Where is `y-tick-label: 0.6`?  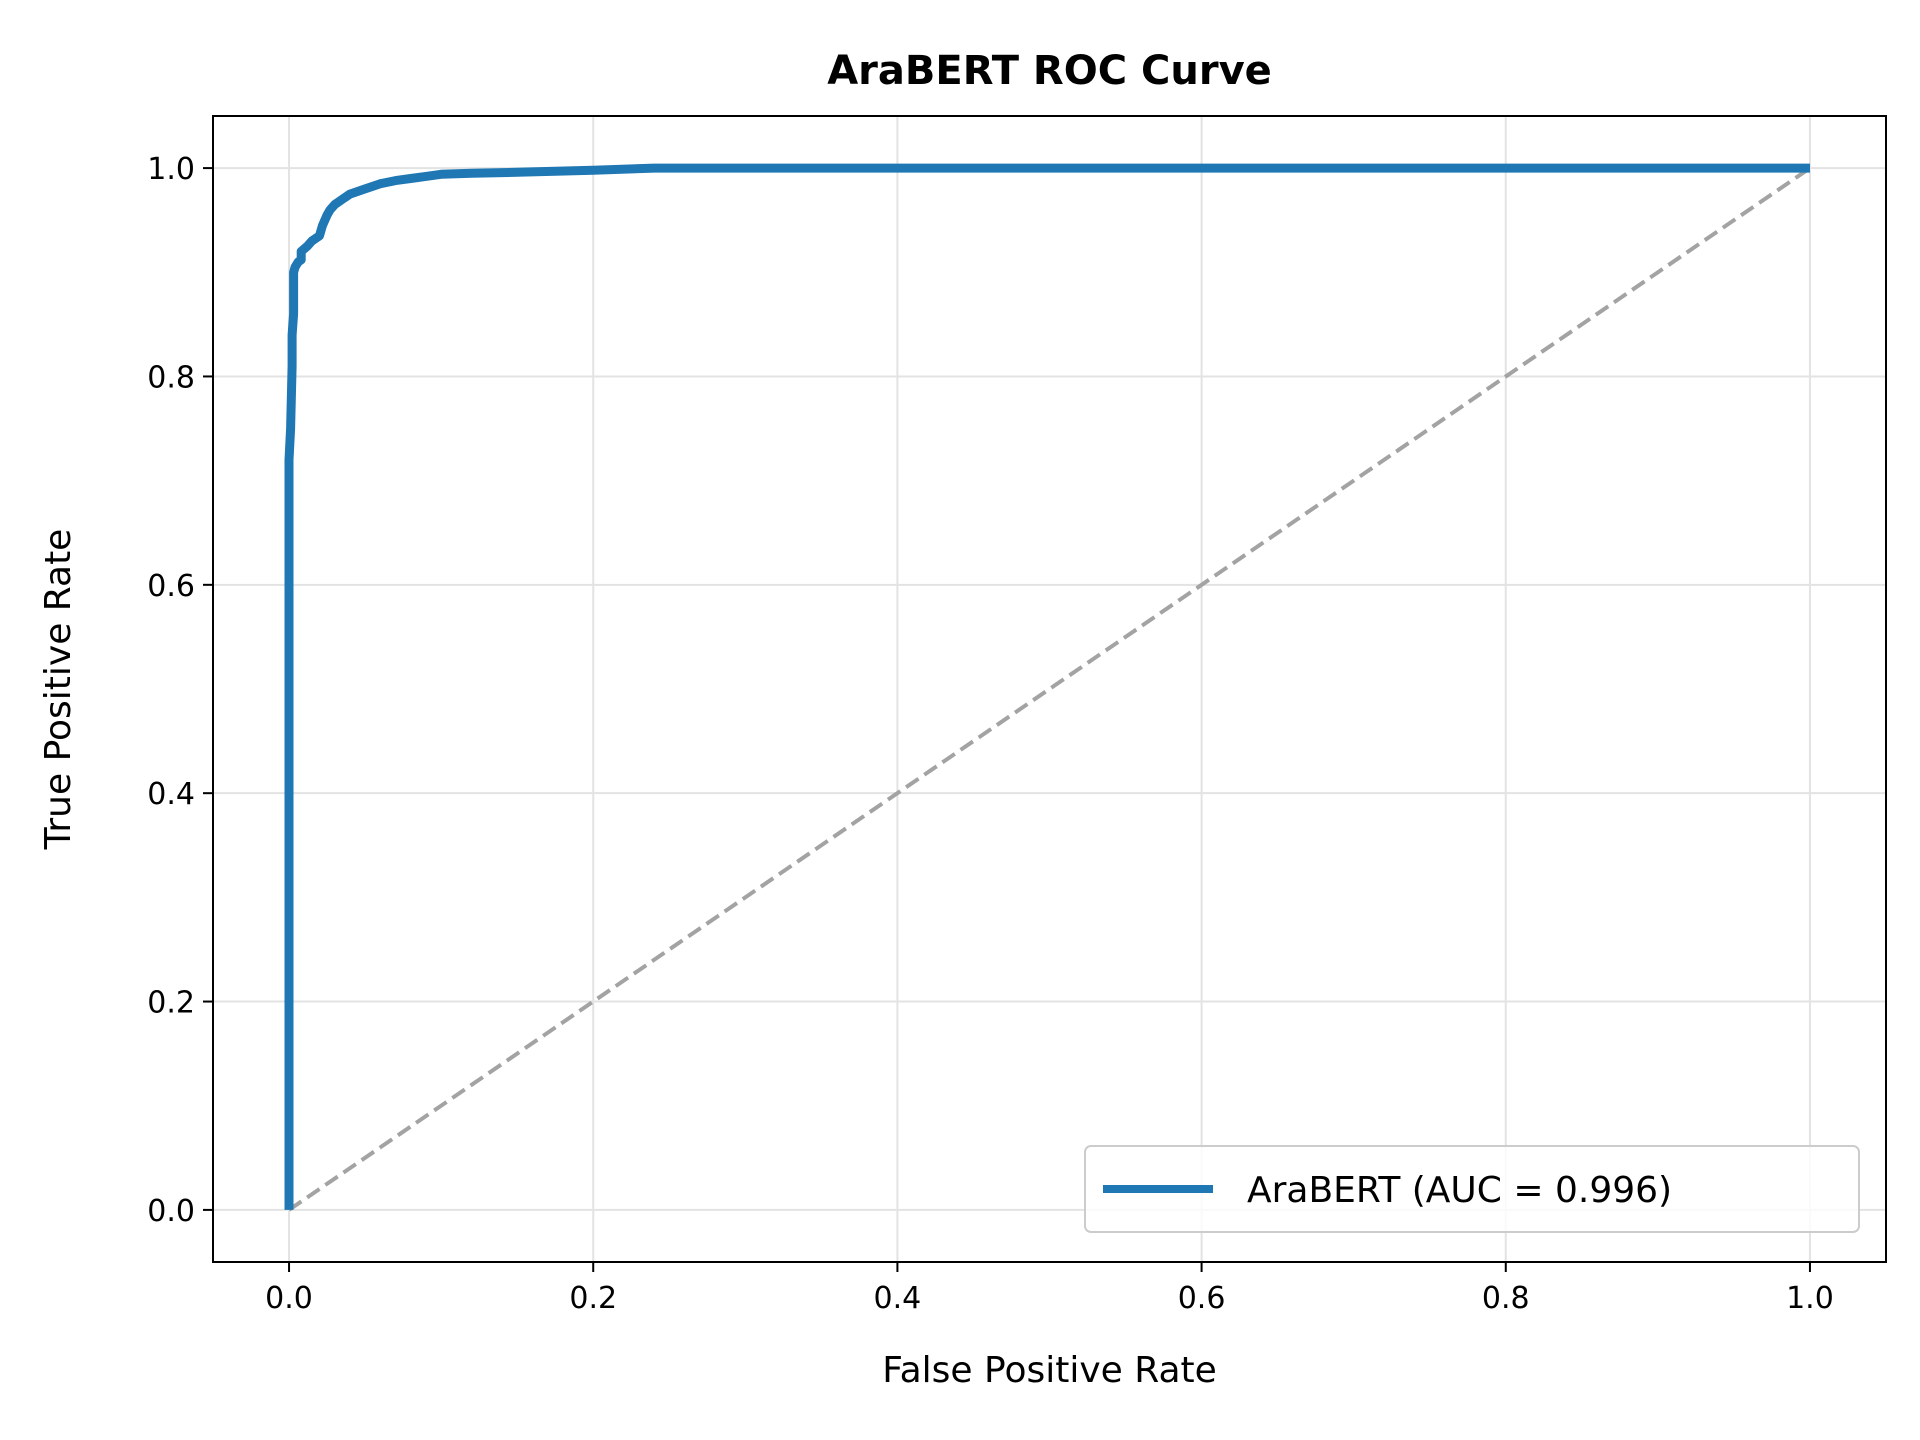
y-tick-label: 0.6 is located at coordinates (171, 586).